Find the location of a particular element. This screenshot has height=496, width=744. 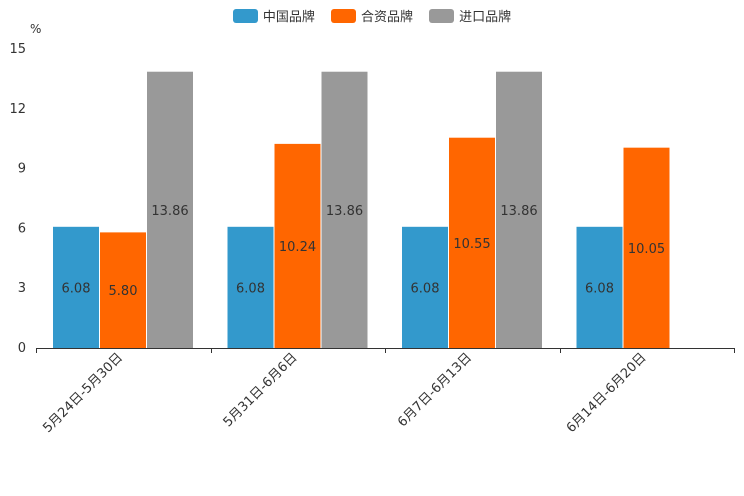

legend-item-imported: 进口品牌 is located at coordinates (470, 15).